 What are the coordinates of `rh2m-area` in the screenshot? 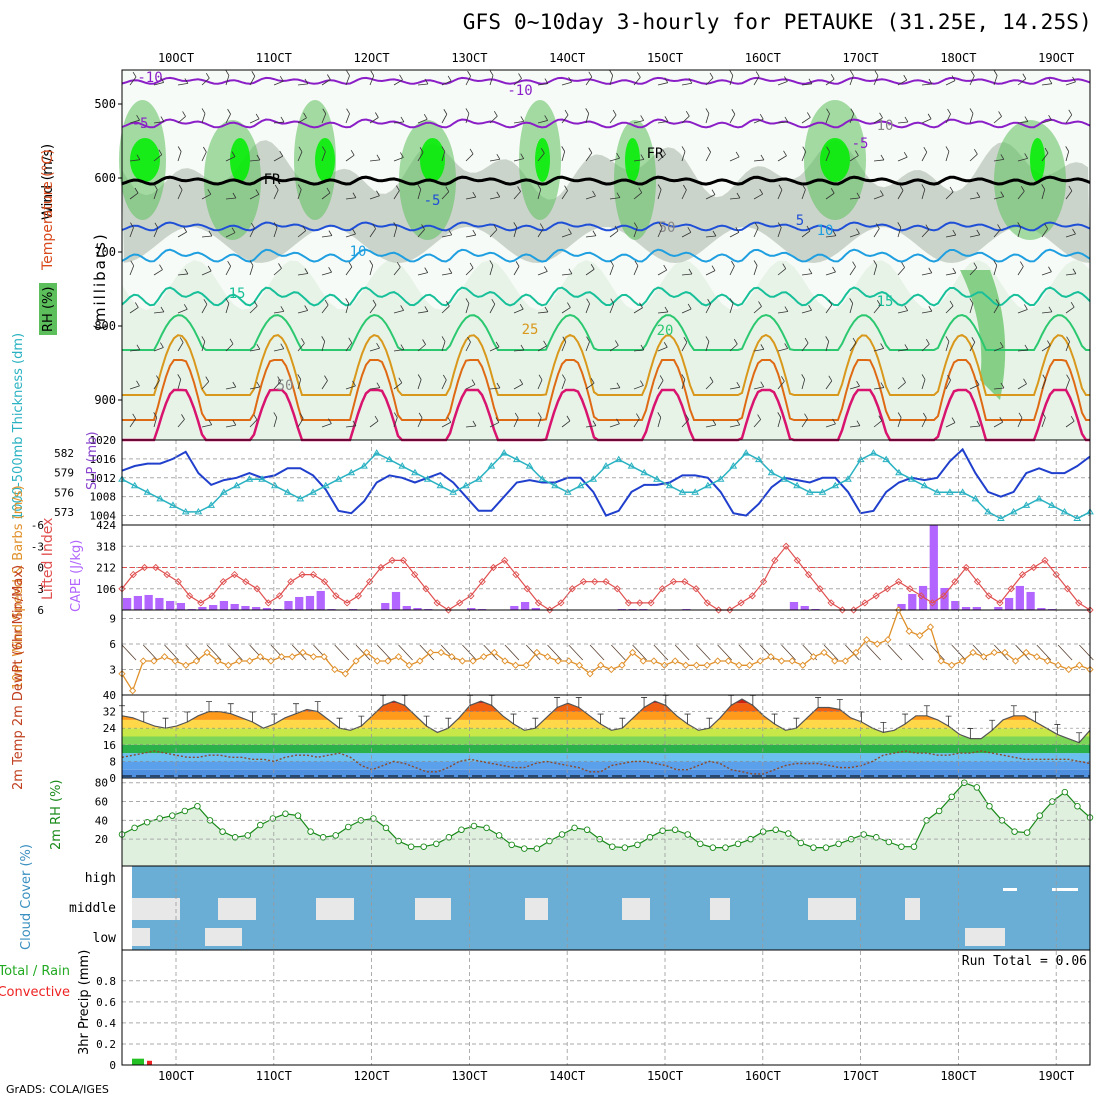 It's located at (606, 824).